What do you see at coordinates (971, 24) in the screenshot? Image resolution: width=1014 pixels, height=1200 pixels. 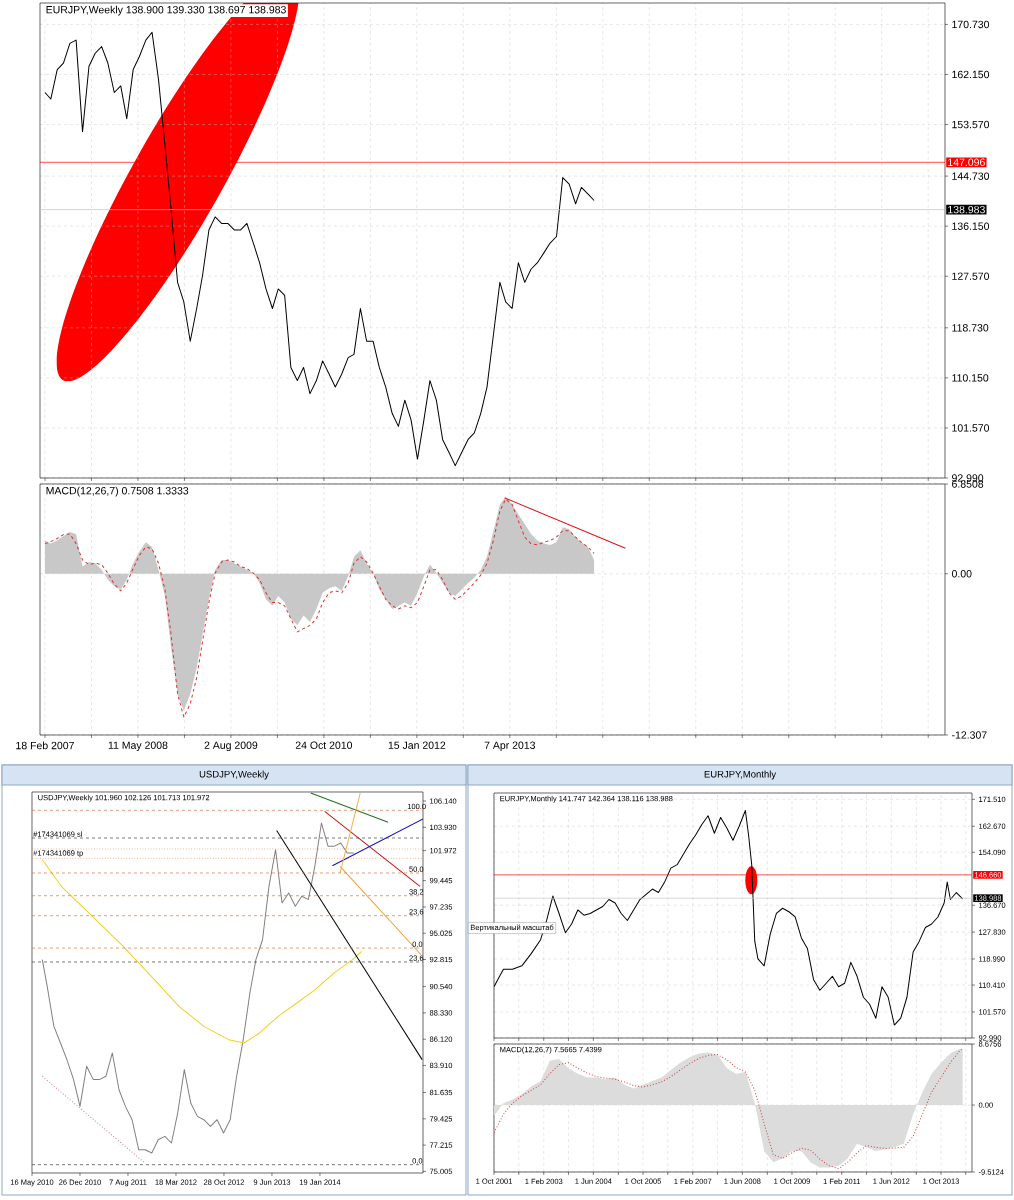 I see `y-tick-label: 170.730` at bounding box center [971, 24].